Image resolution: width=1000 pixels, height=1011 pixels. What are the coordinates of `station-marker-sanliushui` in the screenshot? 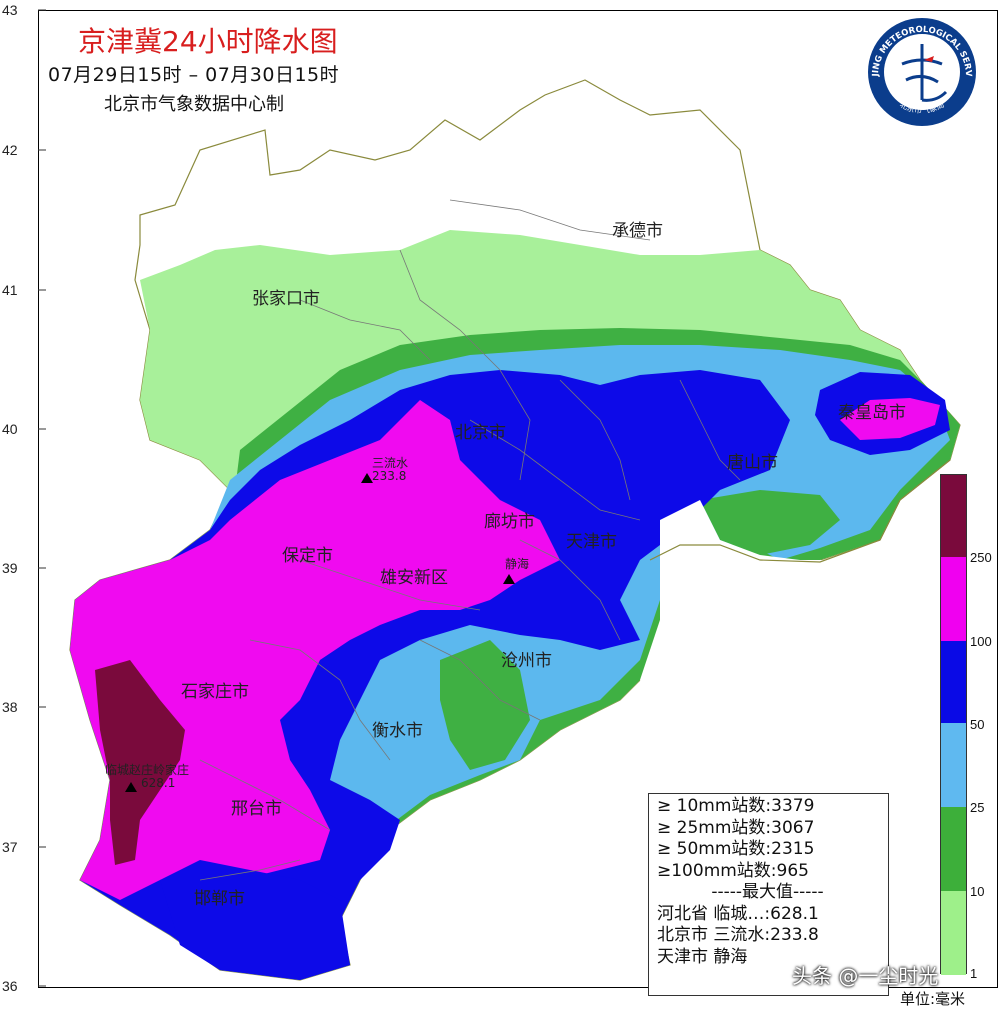 It's located at (367, 478).